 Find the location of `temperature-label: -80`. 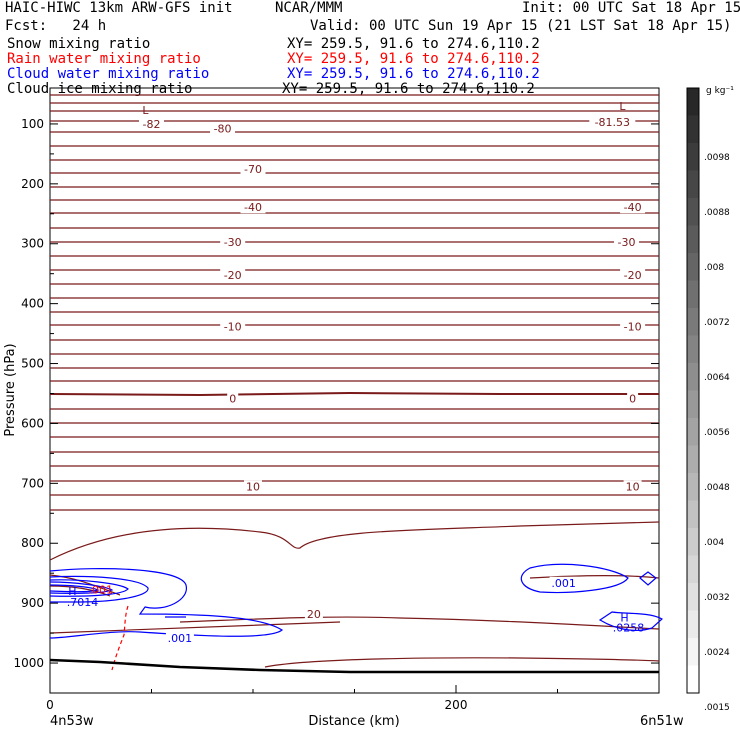

temperature-label: -80 is located at coordinates (223, 129).